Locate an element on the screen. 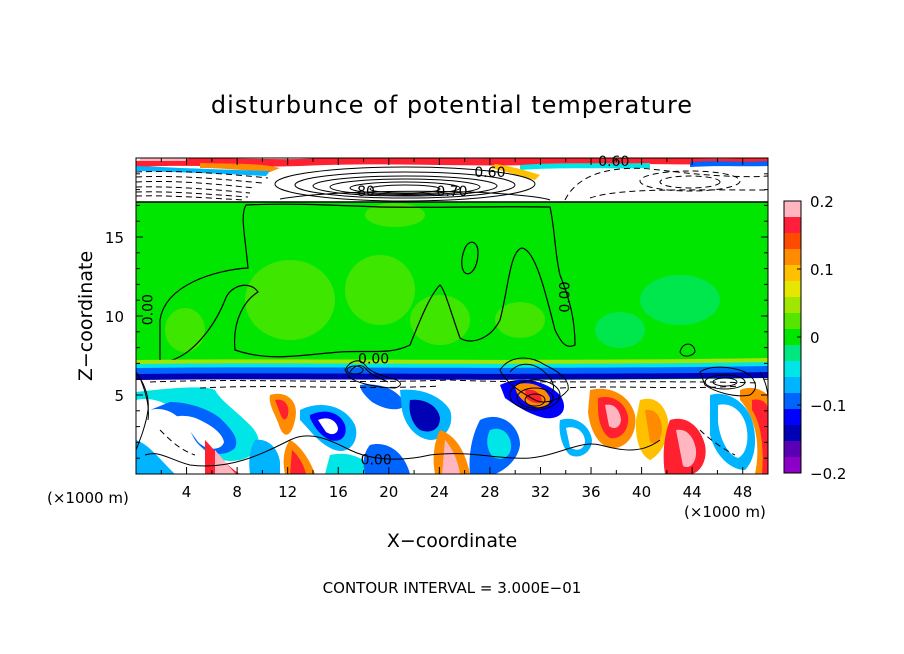 The image size is (904, 654). upper-blue-ribbon is located at coordinates (203, 171).